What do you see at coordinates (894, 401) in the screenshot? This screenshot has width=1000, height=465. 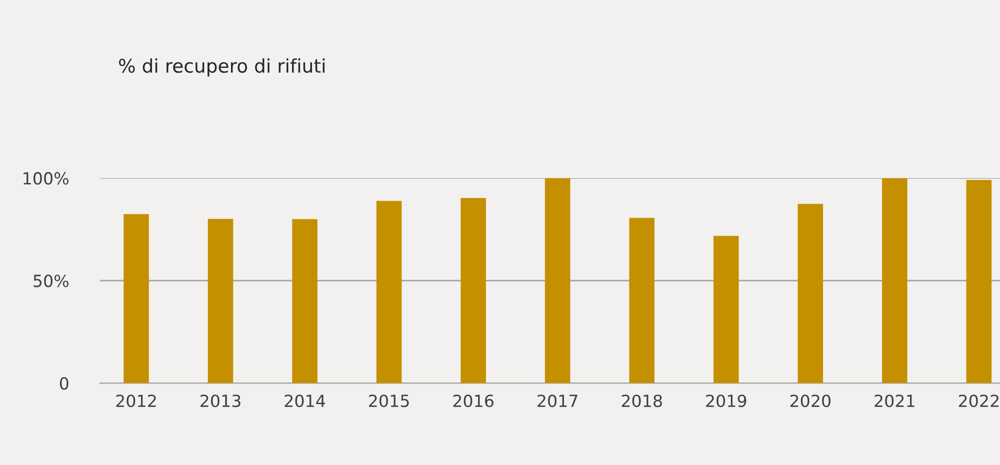 I see `x-tick-label: 2021` at bounding box center [894, 401].